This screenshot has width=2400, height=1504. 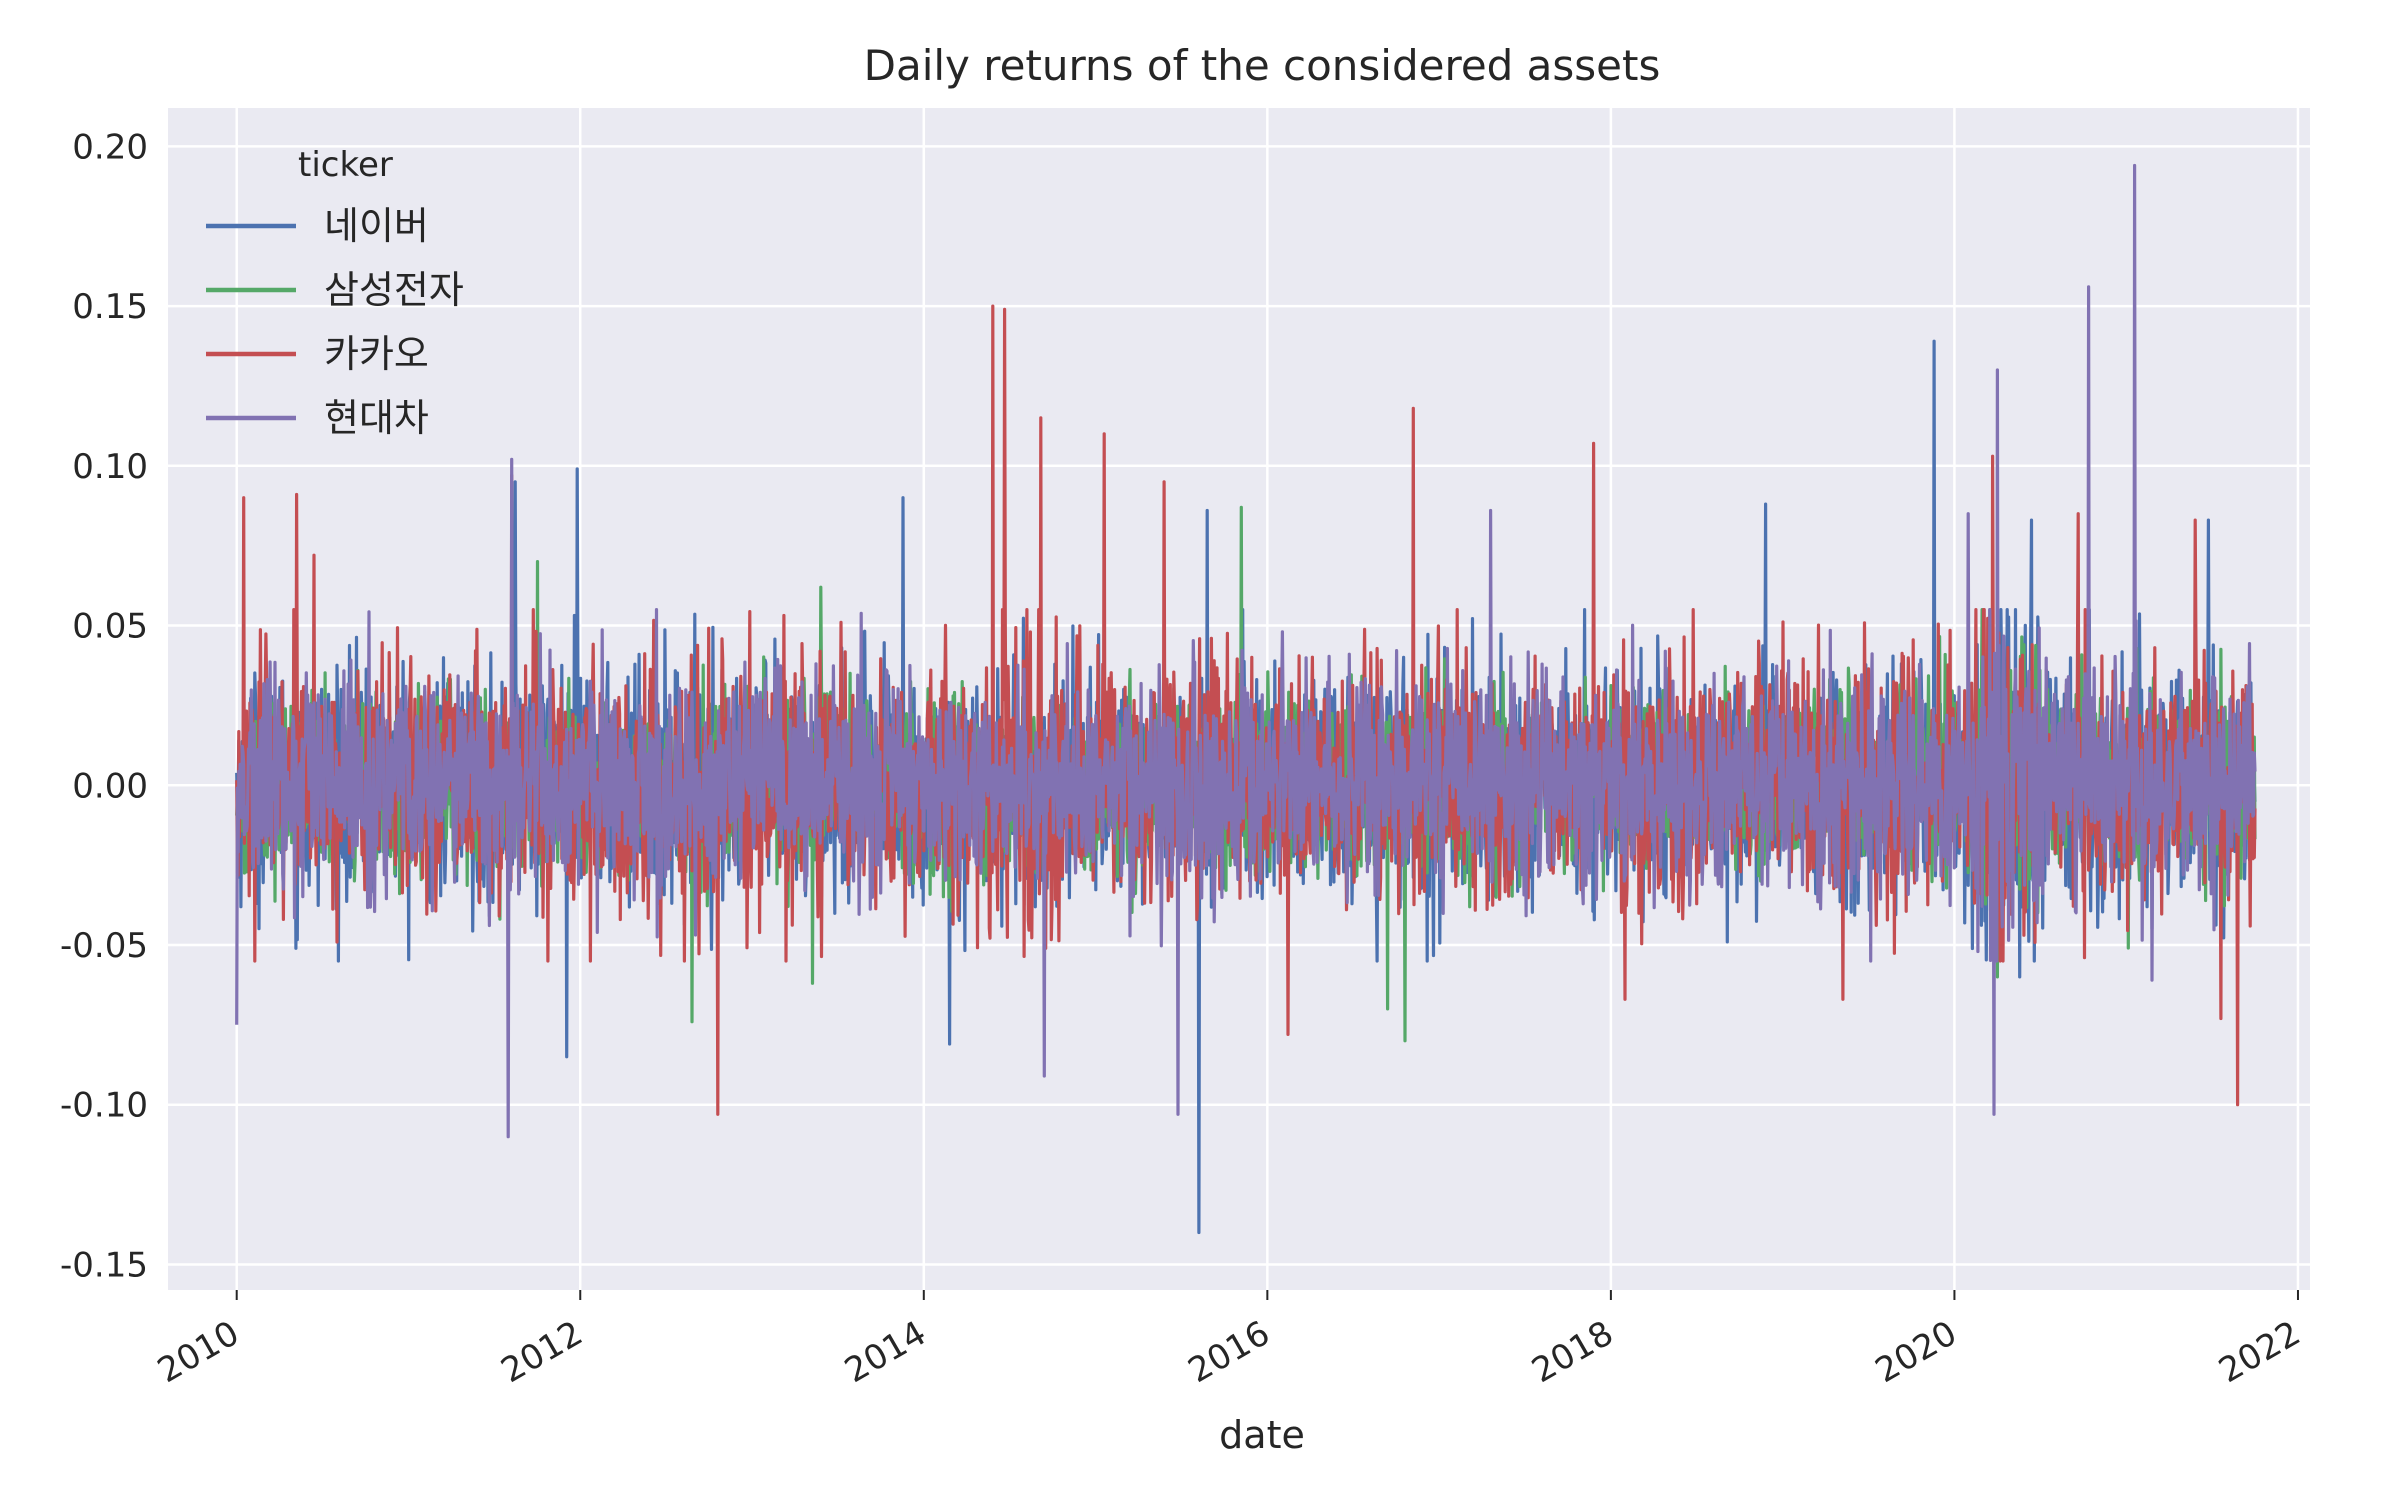 I want to click on legend-label: 카카오, so click(x=376, y=354).